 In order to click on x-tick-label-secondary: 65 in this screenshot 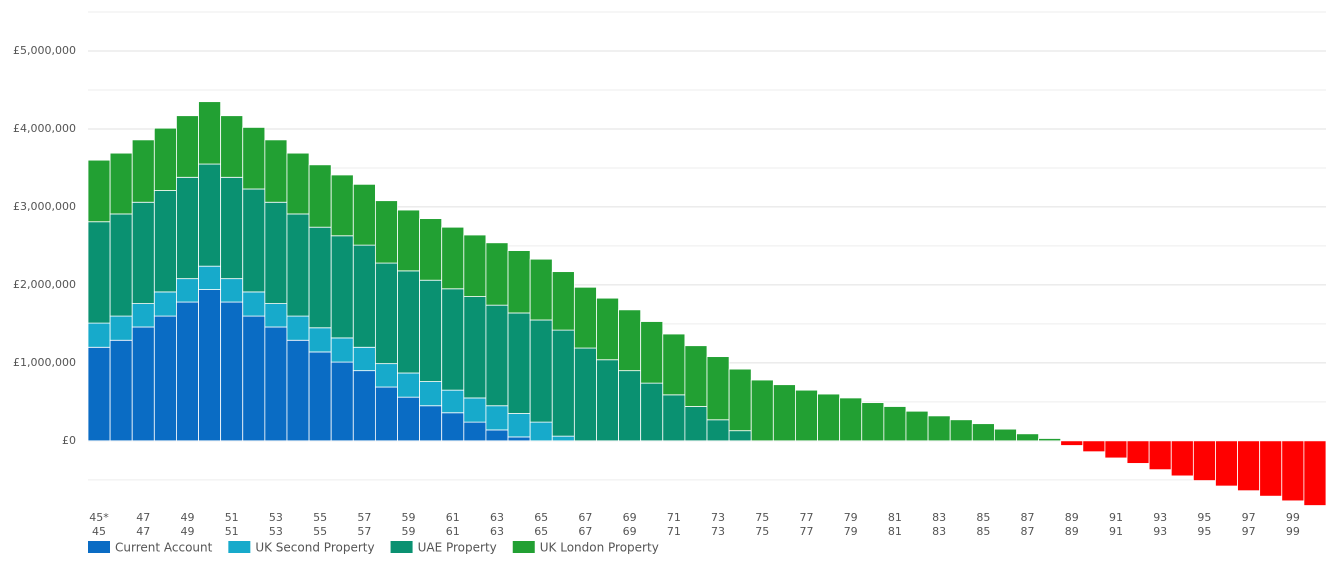, I will do `click(541, 531)`.